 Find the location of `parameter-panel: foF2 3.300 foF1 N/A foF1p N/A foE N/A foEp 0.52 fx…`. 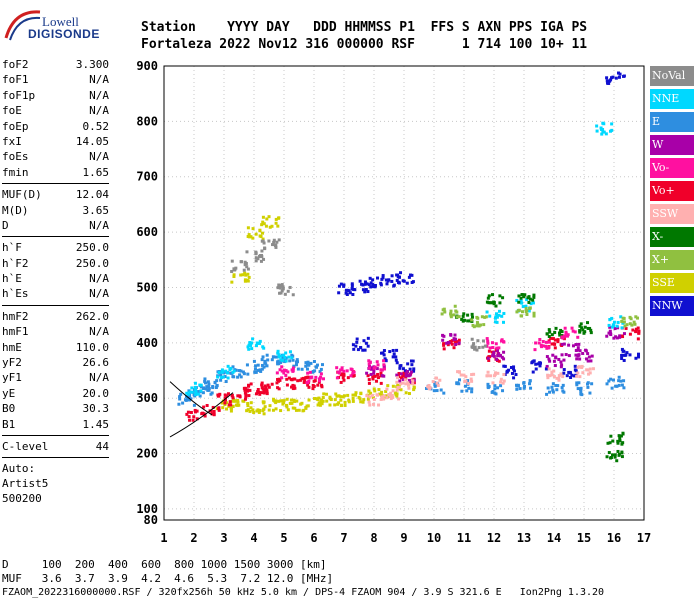

parameter-panel: foF2 3.300 foF1 N/A foF1p N/A foE N/A foEp 0.52 fx… is located at coordinates (55, 282).